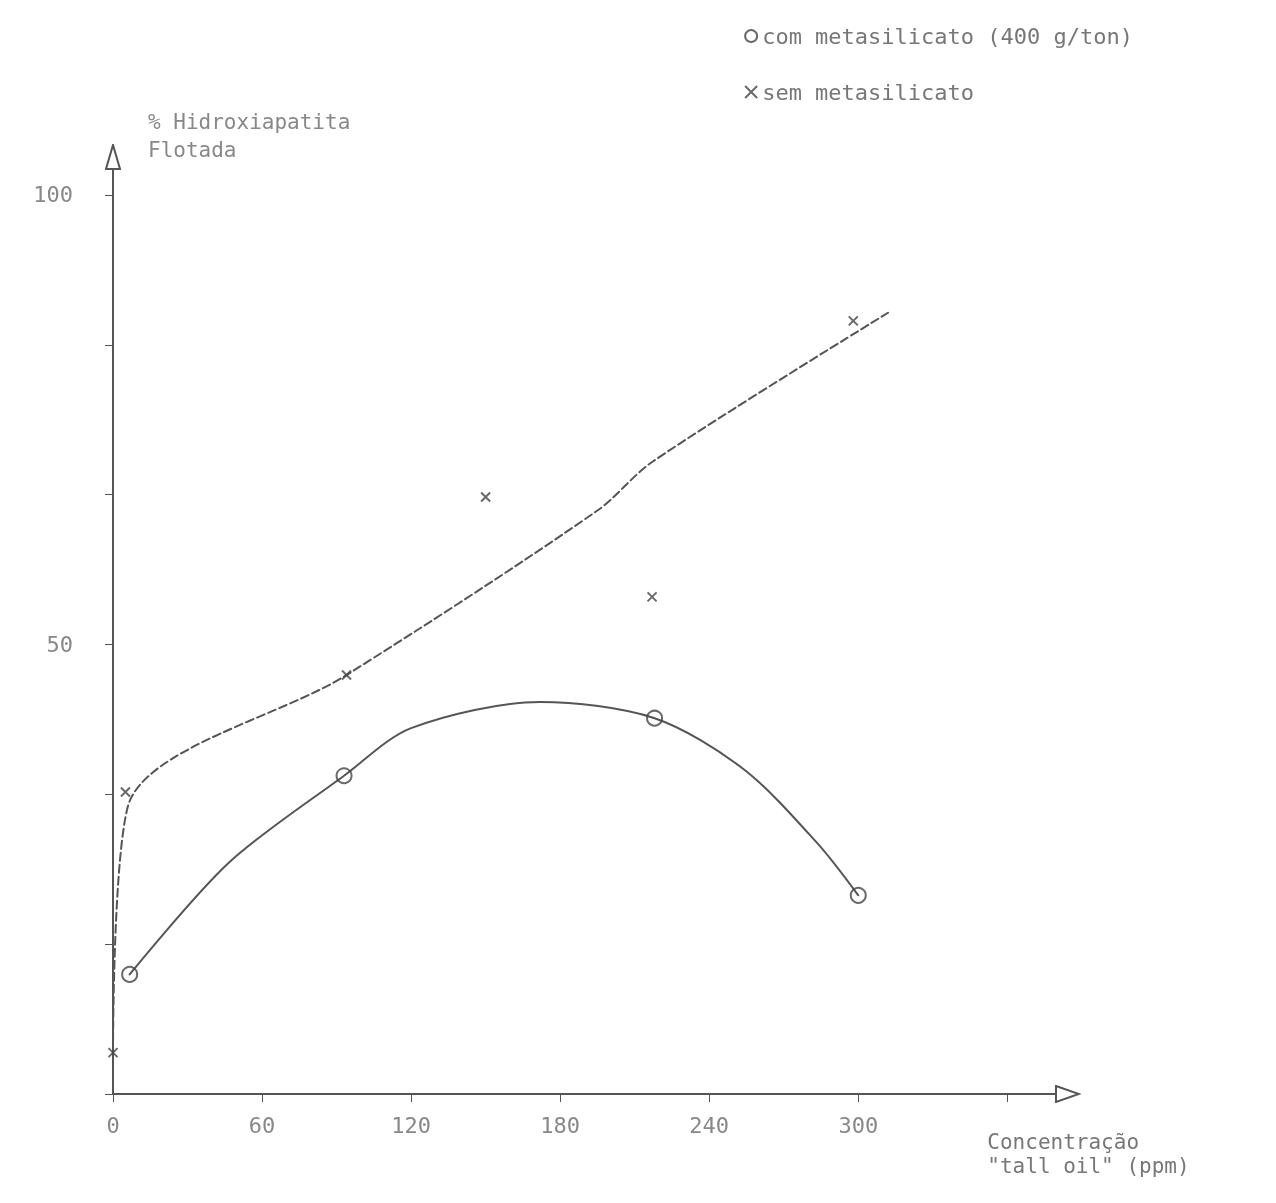 The height and width of the screenshot is (1203, 1276). Describe the element at coordinates (262, 1125) in the screenshot. I see `x-tick-label: 60` at that location.